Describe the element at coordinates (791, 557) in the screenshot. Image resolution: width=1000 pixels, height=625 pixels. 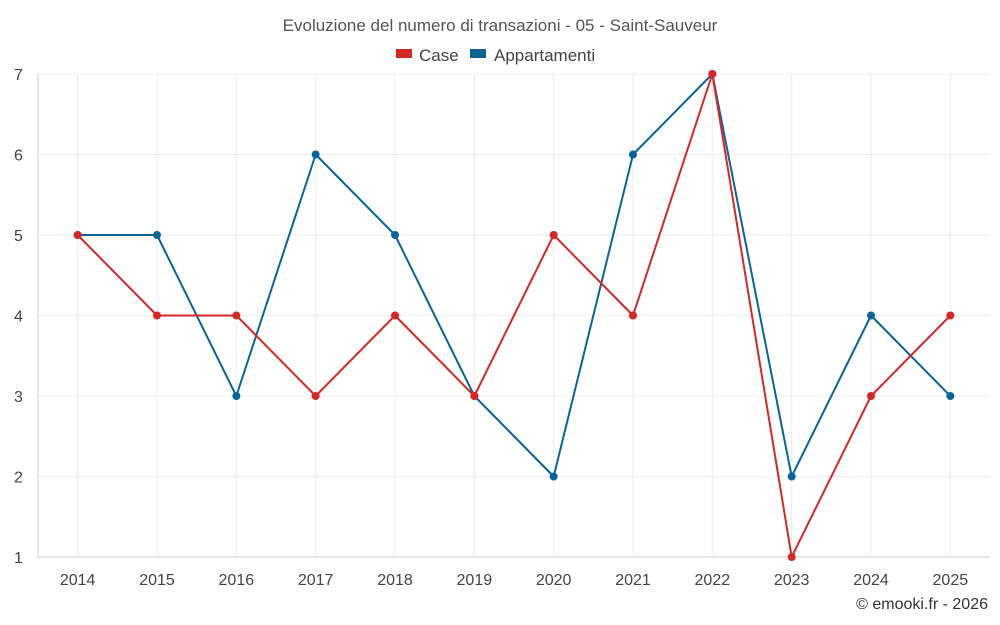
I see `data-point-case-2023` at that location.